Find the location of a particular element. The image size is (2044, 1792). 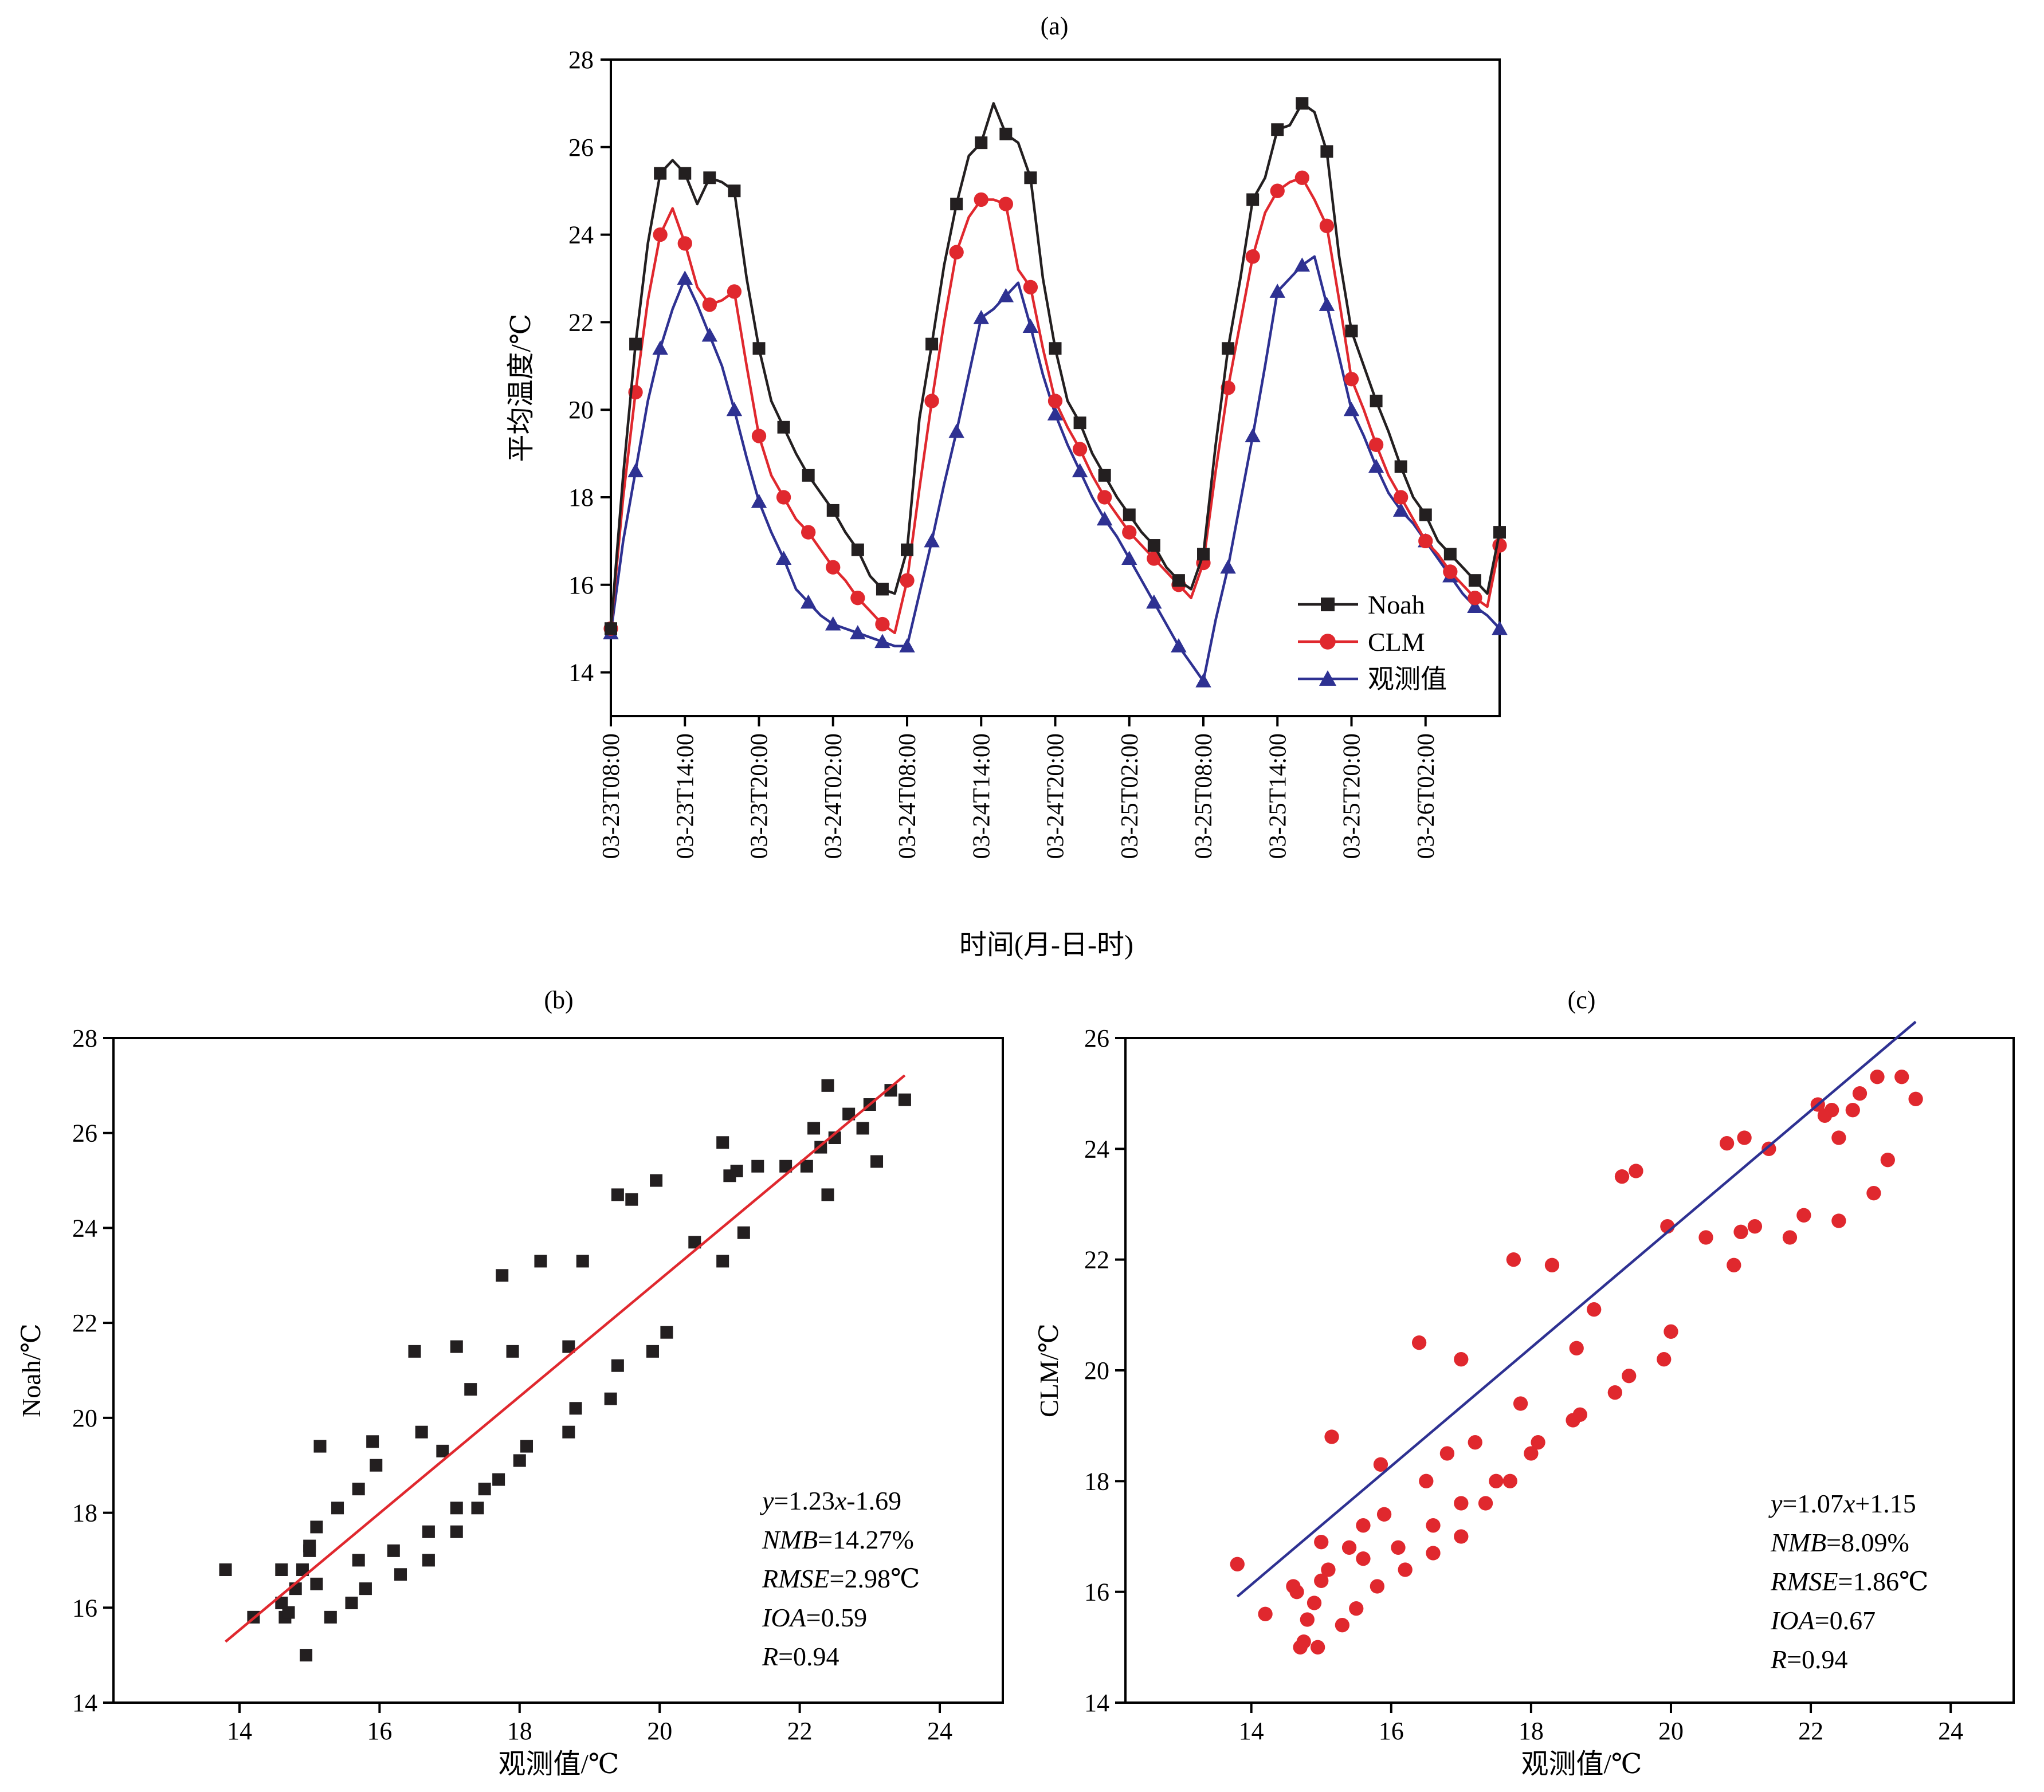

y-tick-label-a: 20 is located at coordinates (581, 410).